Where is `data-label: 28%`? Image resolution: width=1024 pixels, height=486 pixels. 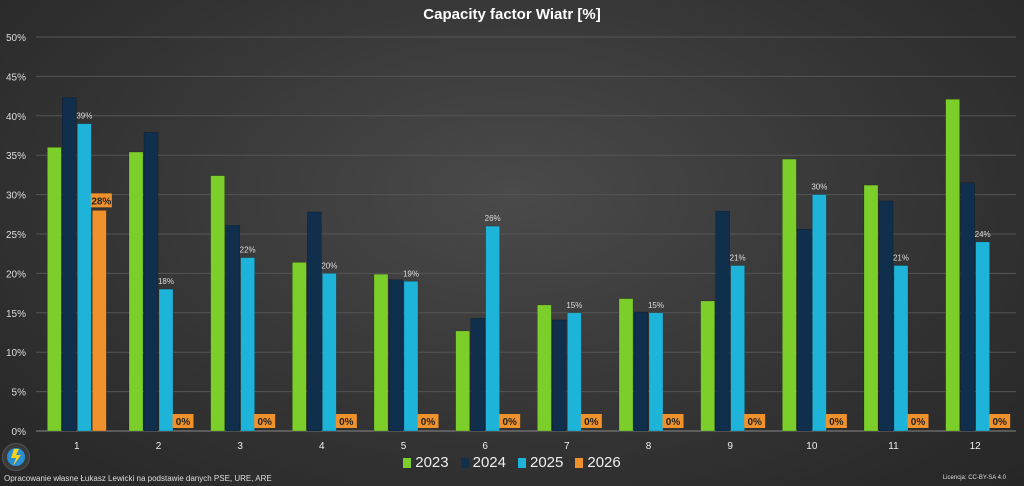 data-label: 28% is located at coordinates (101, 201).